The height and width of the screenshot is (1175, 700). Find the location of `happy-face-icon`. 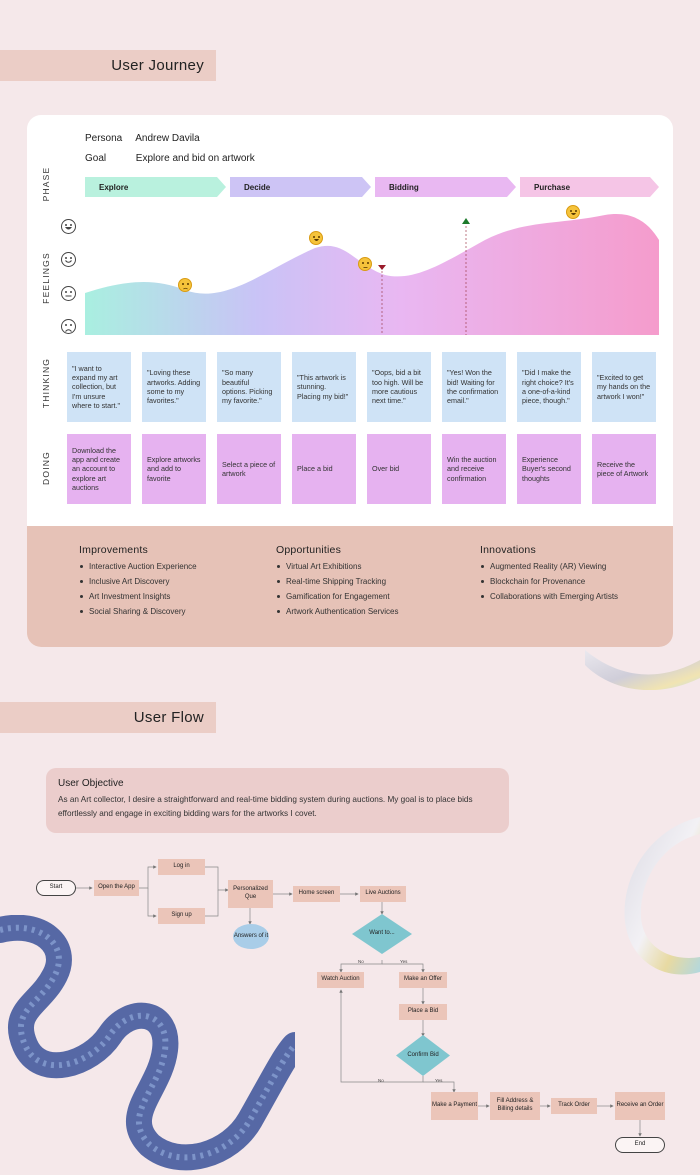

happy-face-icon is located at coordinates (68, 259).